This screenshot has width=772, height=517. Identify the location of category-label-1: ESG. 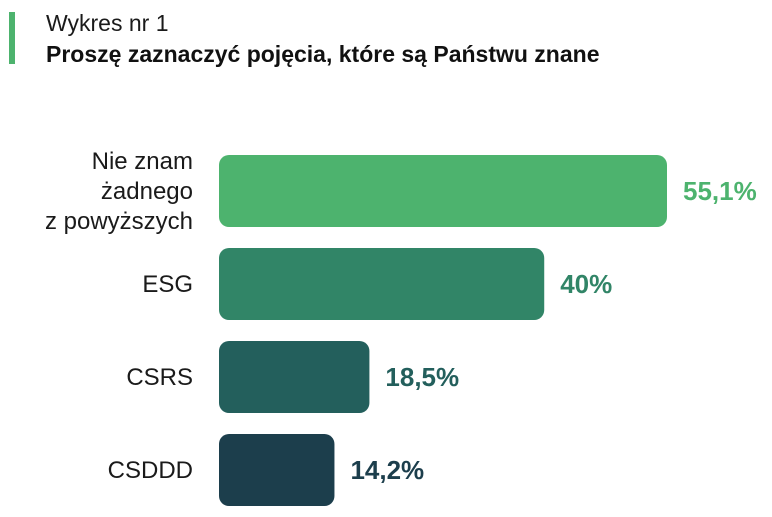
(167, 284).